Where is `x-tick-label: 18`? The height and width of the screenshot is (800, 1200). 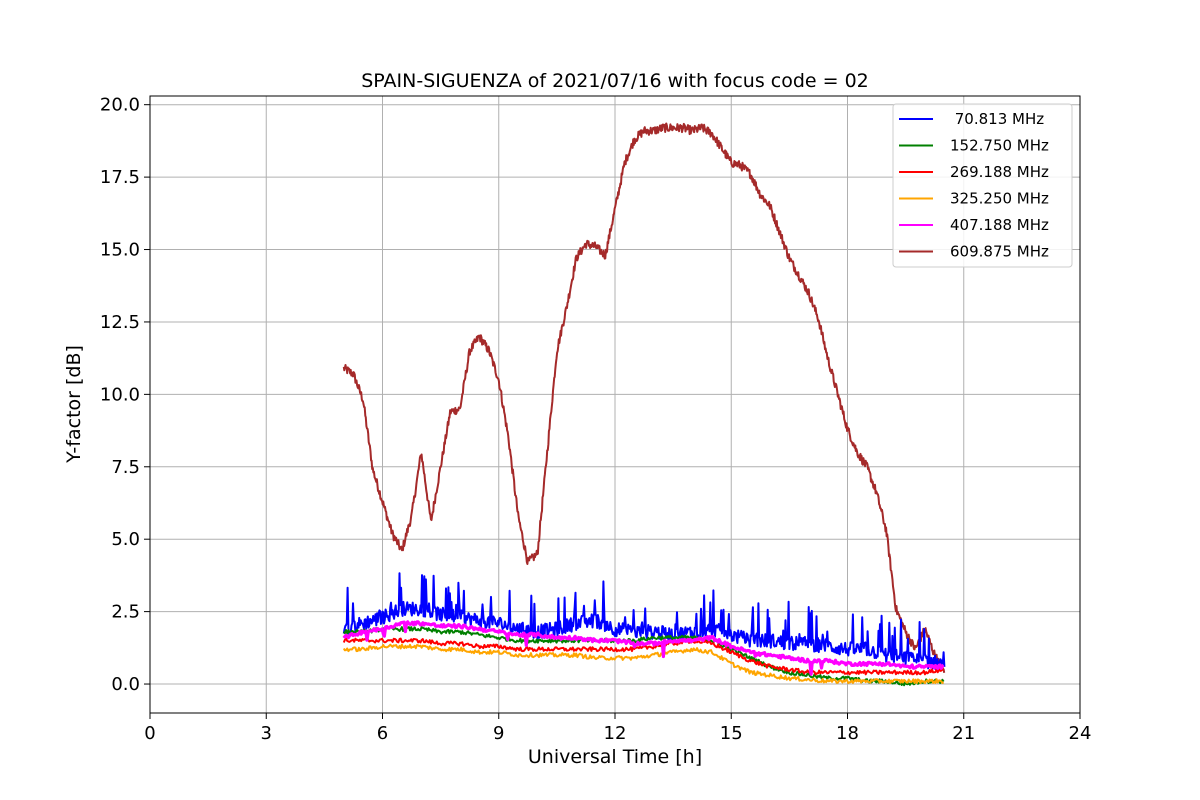 x-tick-label: 18 is located at coordinates (847, 733).